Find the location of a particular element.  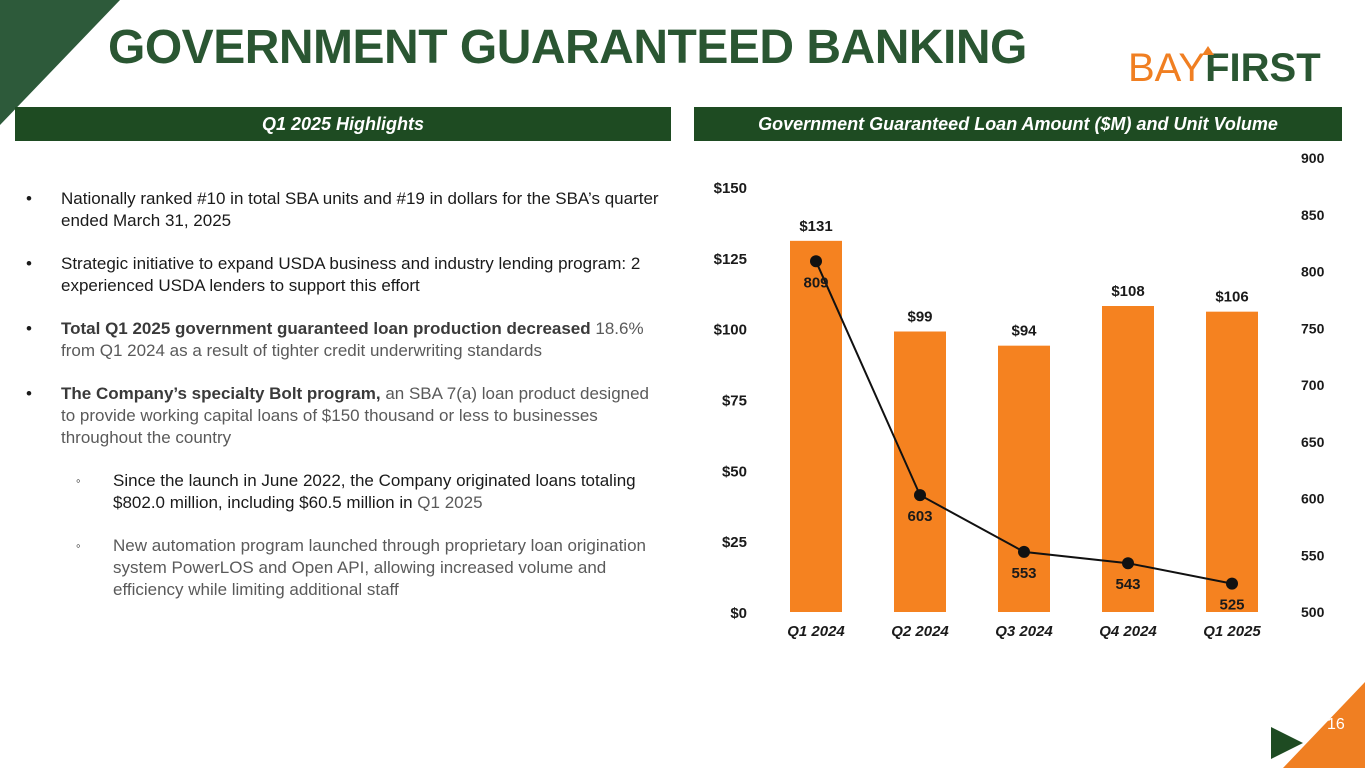

y-left-tick-label: $125 is located at coordinates (730, 259).